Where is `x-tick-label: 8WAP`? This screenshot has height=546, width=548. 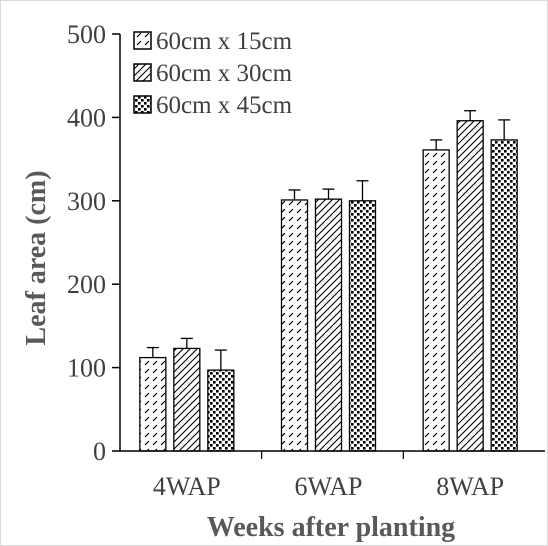
x-tick-label: 8WAP is located at coordinates (470, 486).